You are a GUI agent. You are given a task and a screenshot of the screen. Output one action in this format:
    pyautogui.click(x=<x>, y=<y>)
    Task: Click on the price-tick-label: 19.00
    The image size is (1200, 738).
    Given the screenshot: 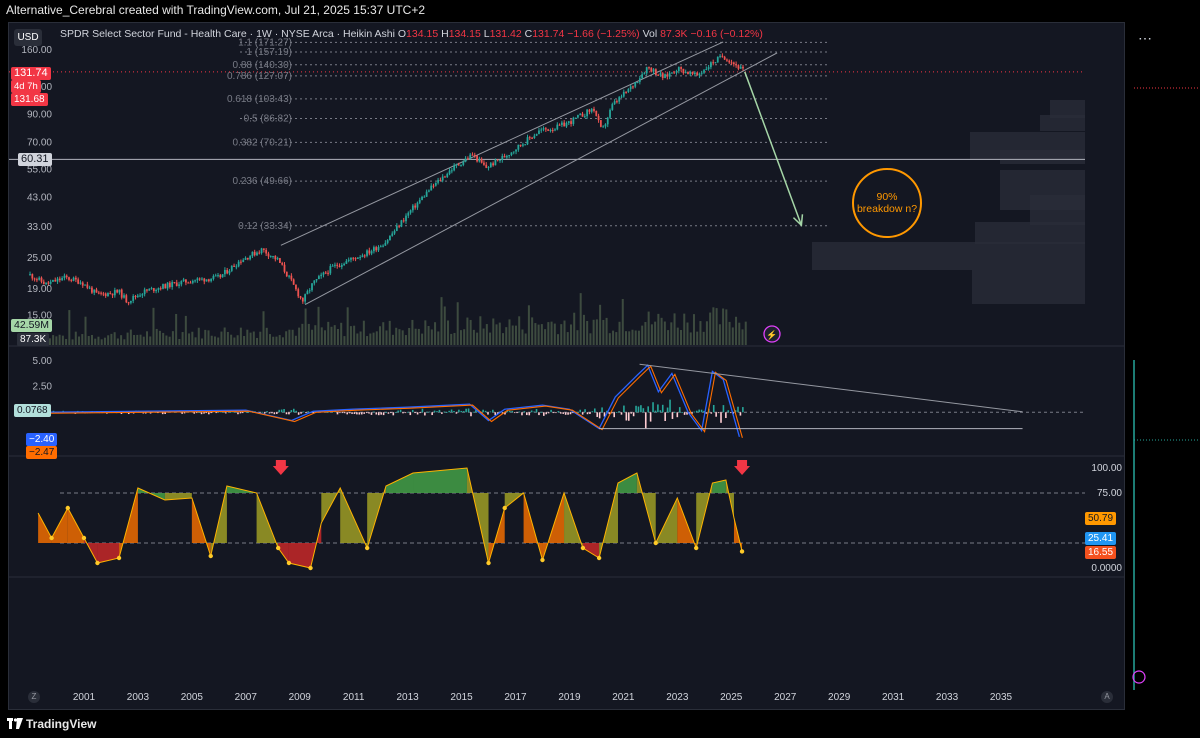 What is the action you would take?
    pyautogui.click(x=39, y=289)
    